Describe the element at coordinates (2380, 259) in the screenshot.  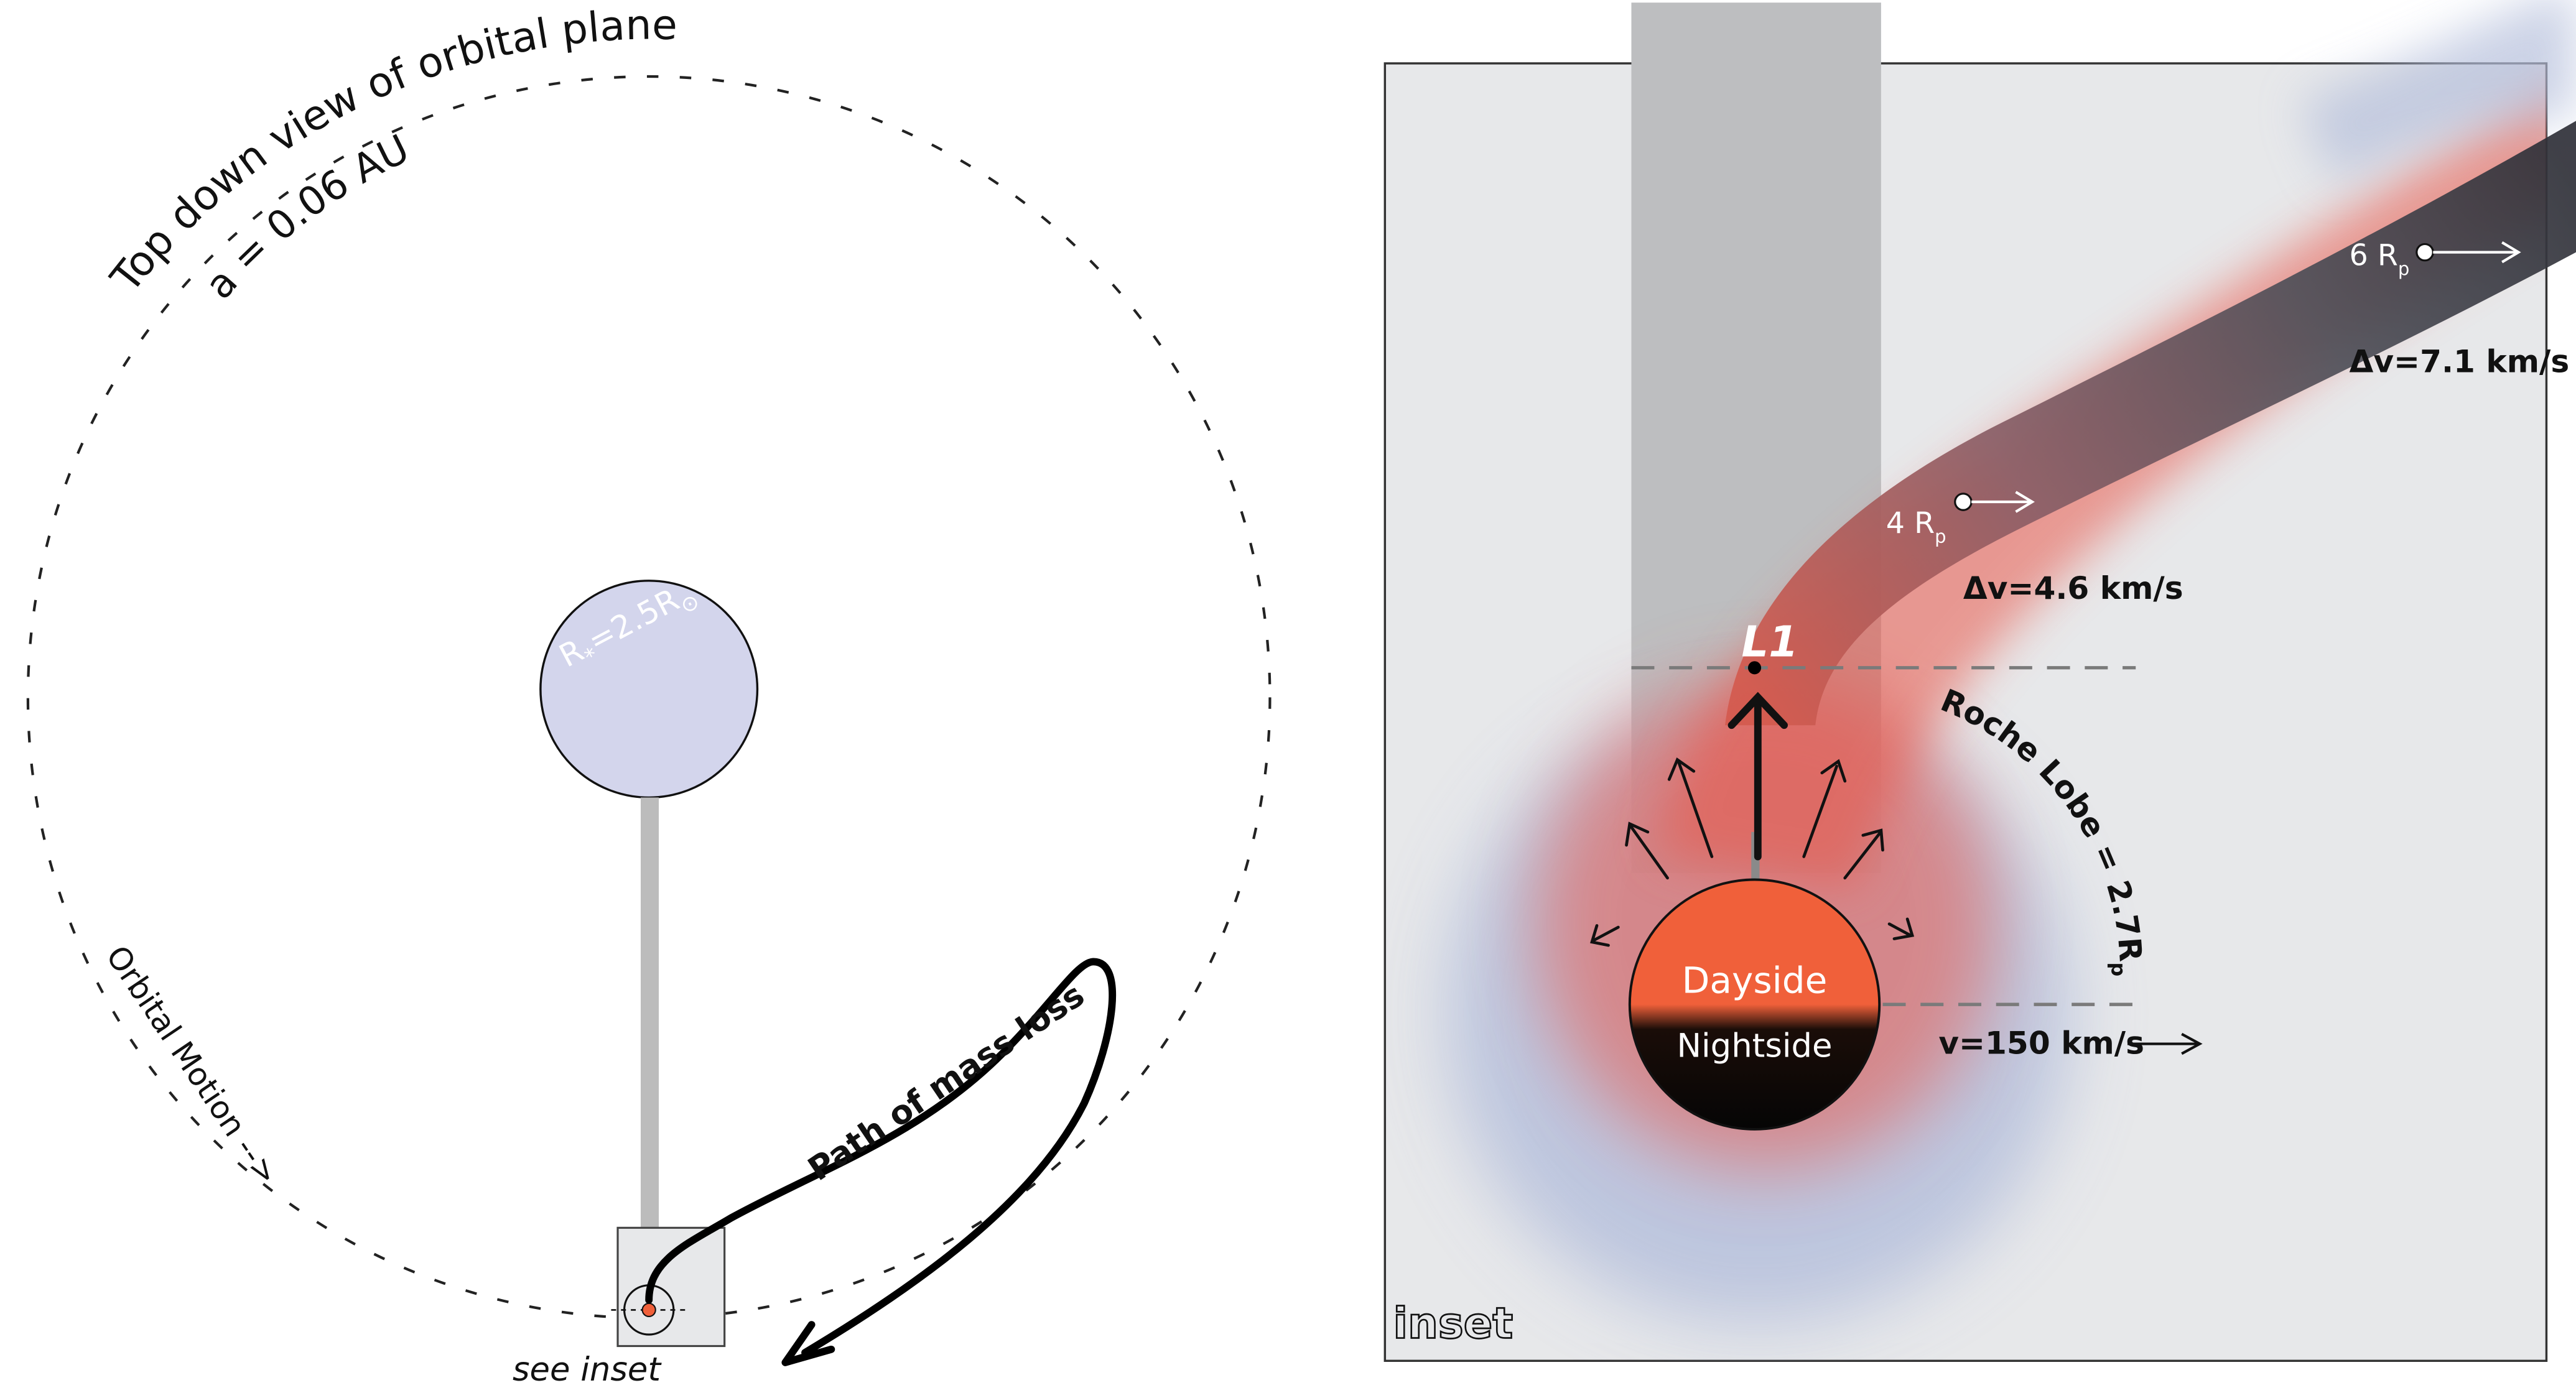
I see `marker-6rp-label: 6 Rp` at that location.